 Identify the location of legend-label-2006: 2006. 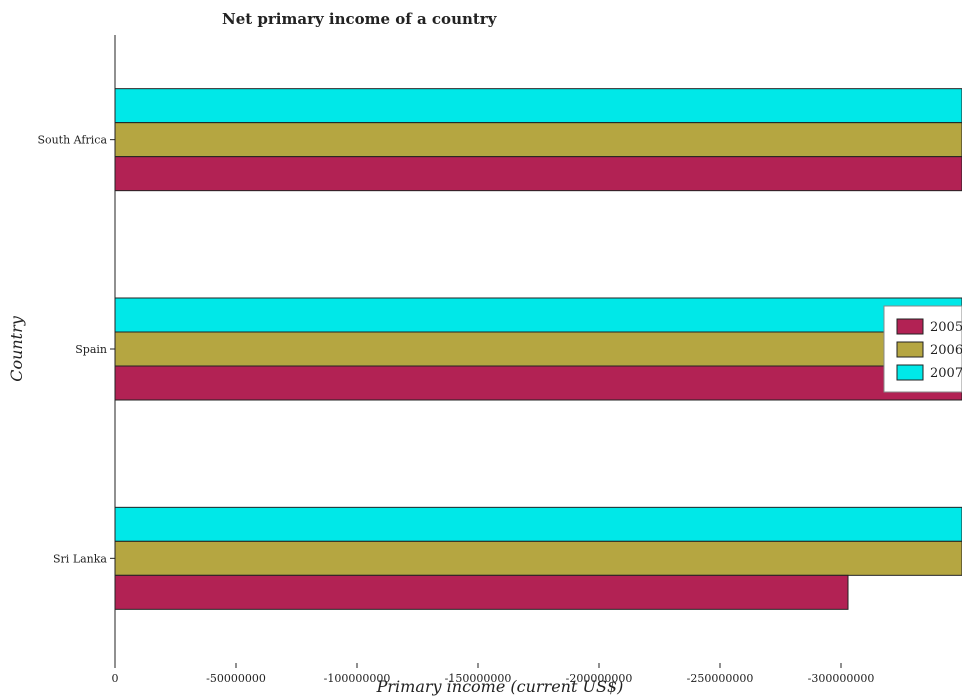
(946, 350).